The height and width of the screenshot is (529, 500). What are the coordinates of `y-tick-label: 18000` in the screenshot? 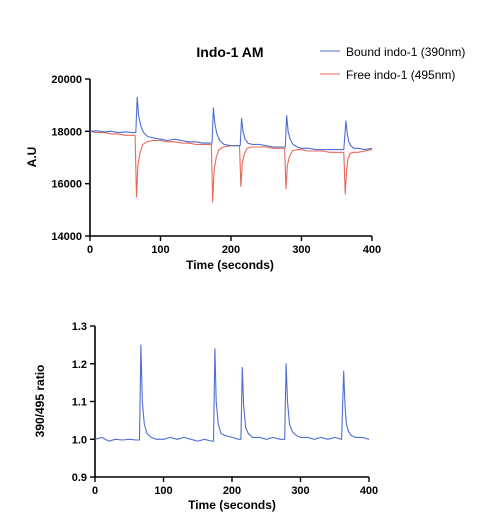 It's located at (66, 132).